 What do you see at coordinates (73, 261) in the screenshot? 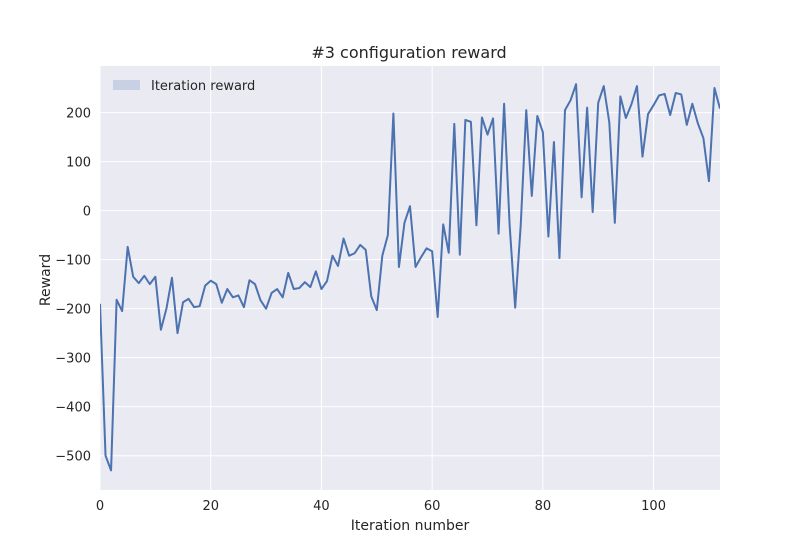
I see `y-tick-label: −100` at bounding box center [73, 261].